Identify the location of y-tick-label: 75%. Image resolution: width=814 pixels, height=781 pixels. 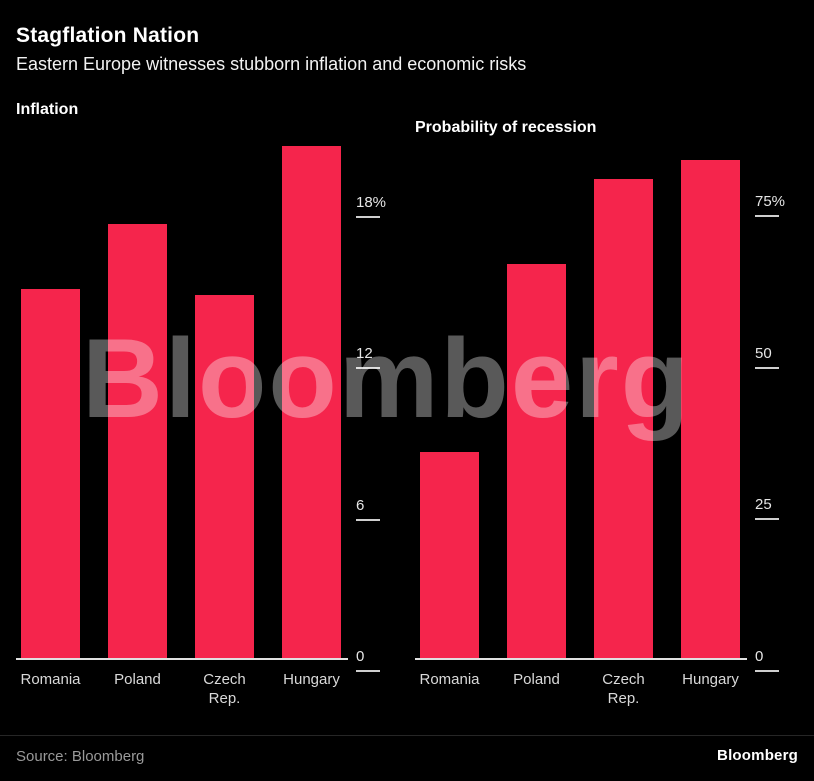
(770, 201).